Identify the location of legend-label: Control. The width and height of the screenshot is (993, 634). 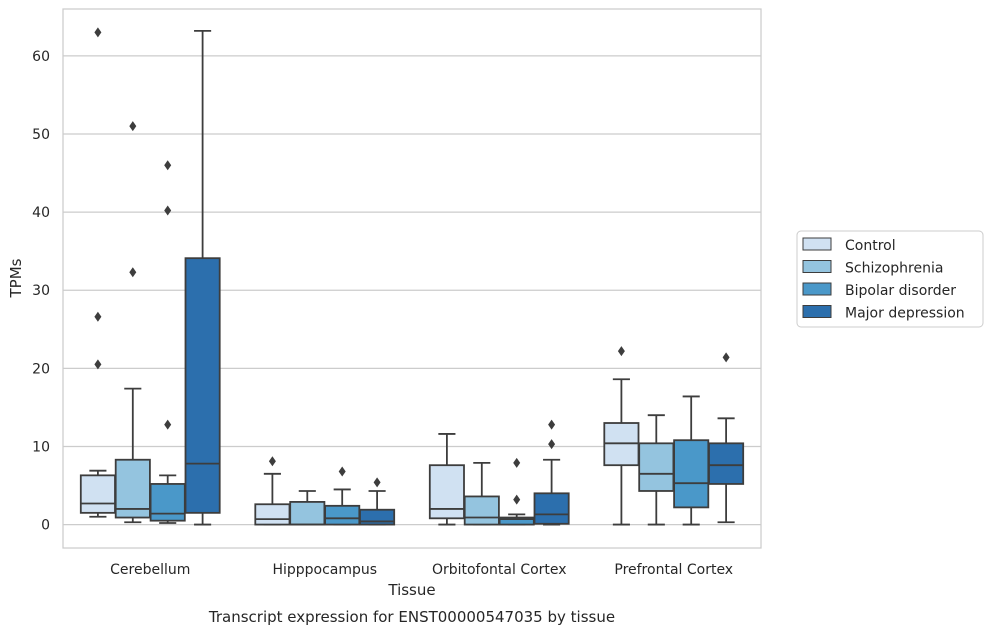
(870, 246).